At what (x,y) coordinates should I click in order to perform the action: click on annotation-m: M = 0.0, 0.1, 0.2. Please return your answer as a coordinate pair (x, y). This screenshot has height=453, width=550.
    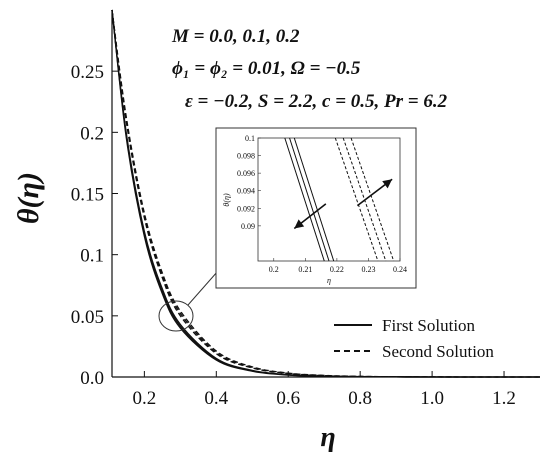
    Looking at the image, I should click on (235, 36).